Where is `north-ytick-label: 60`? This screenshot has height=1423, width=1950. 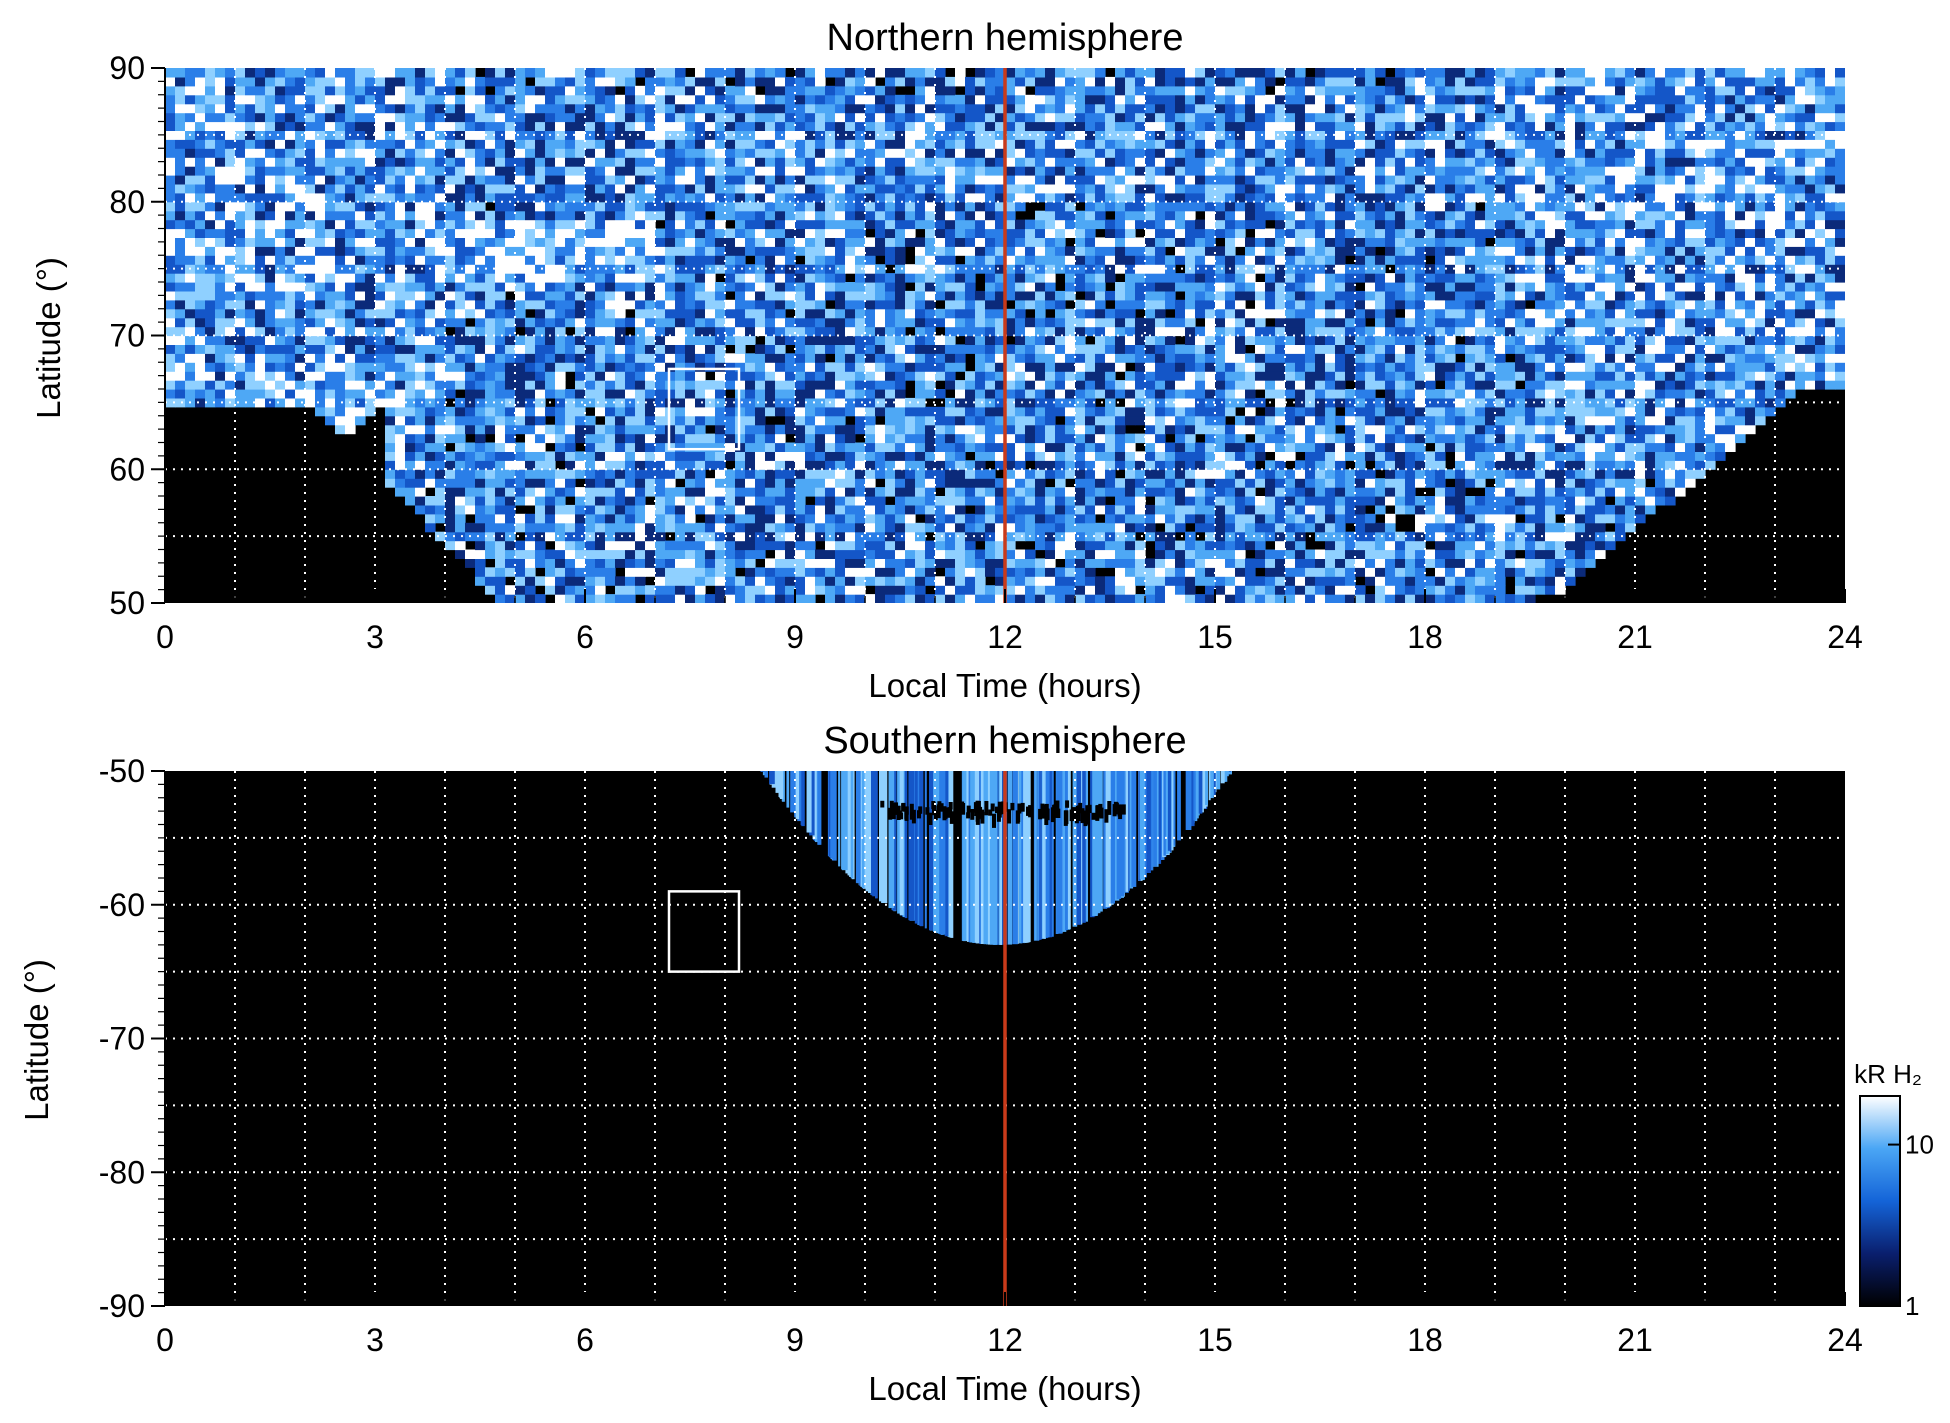
north-ytick-label: 60 is located at coordinates (127, 469).